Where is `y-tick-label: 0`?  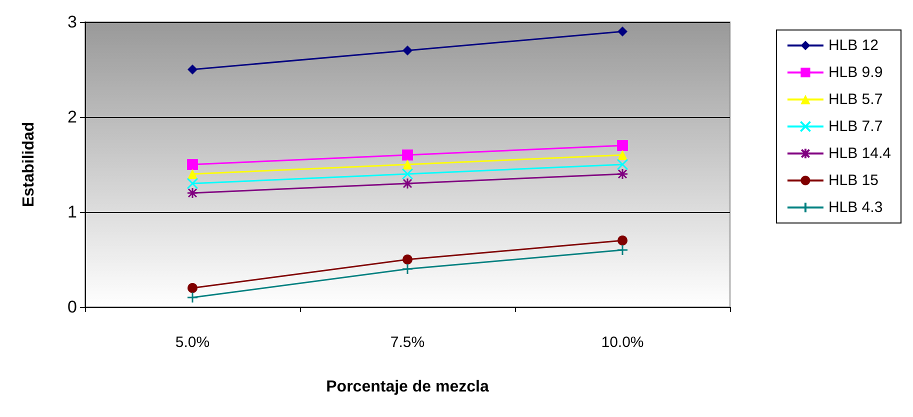 y-tick-label: 0 is located at coordinates (72, 307).